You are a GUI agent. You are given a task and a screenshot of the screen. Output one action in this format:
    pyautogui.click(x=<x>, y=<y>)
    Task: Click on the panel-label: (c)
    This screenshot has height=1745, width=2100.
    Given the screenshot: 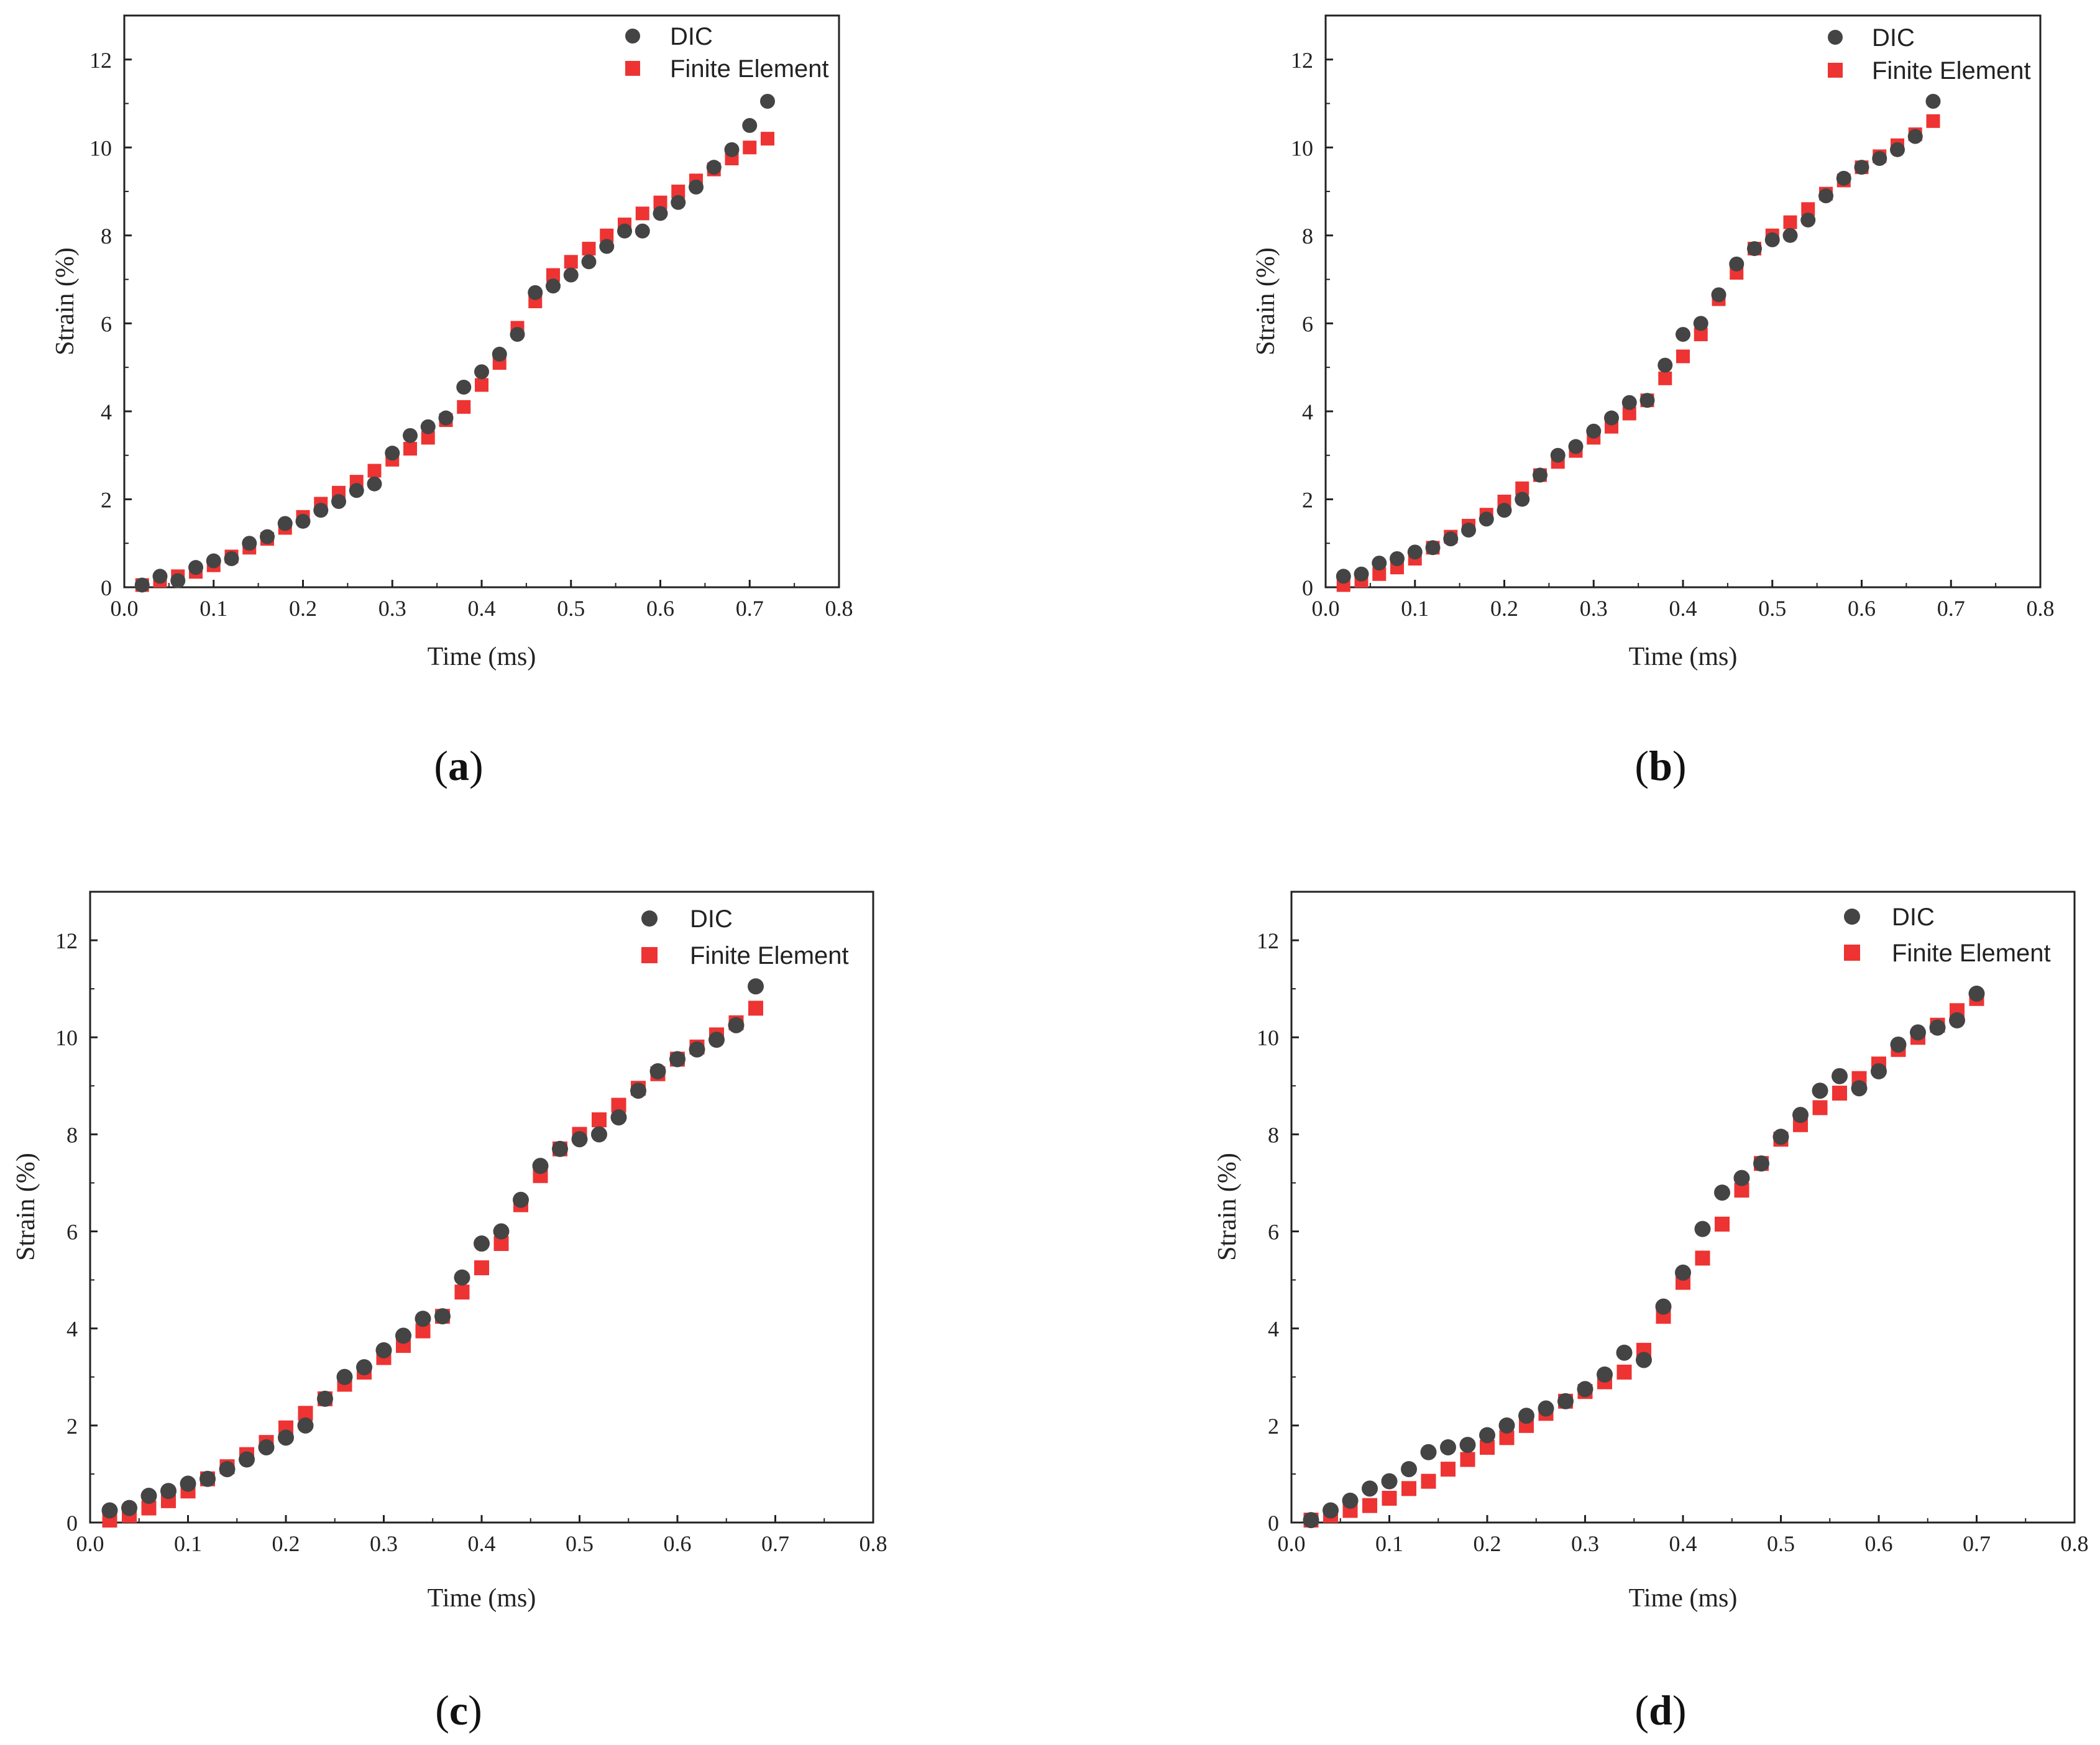 What is the action you would take?
    pyautogui.click(x=458, y=1710)
    